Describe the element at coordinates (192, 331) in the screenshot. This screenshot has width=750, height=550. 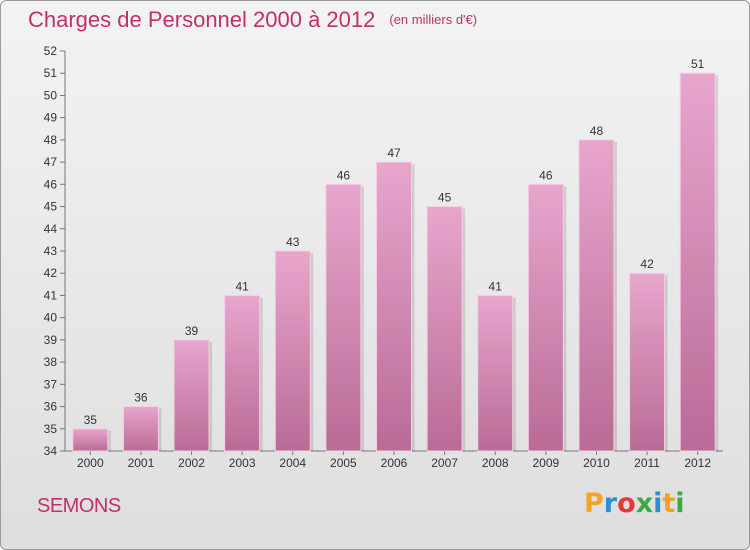
I see `value-label-2002: 39` at that location.